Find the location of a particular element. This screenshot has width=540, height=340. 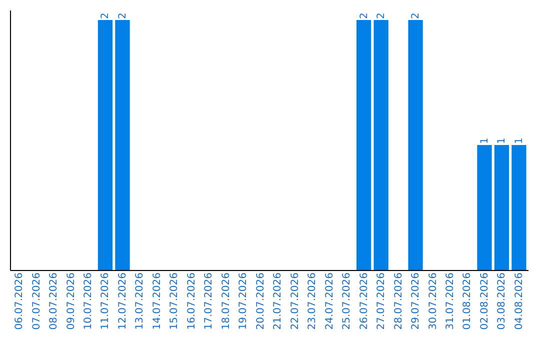

x-tick-label: 28.07.2026 is located at coordinates (398, 301).